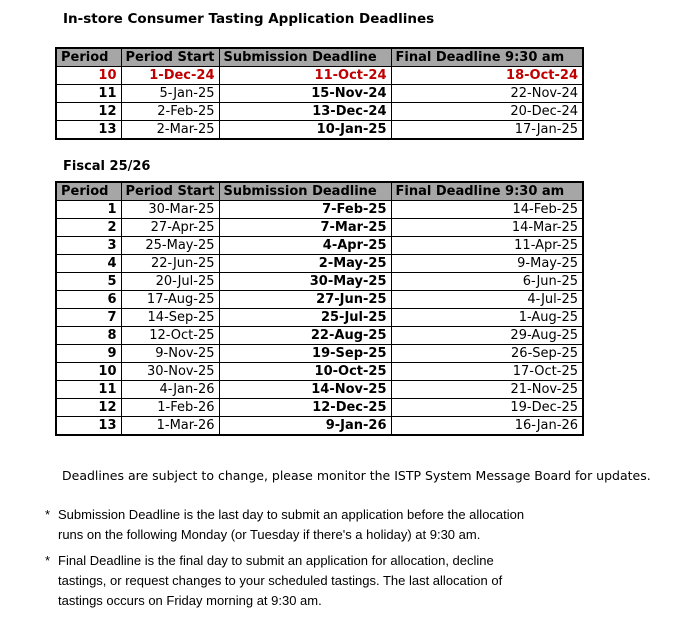  What do you see at coordinates (305, 335) in the screenshot?
I see `cell-submission: 22-Aug-25` at bounding box center [305, 335].